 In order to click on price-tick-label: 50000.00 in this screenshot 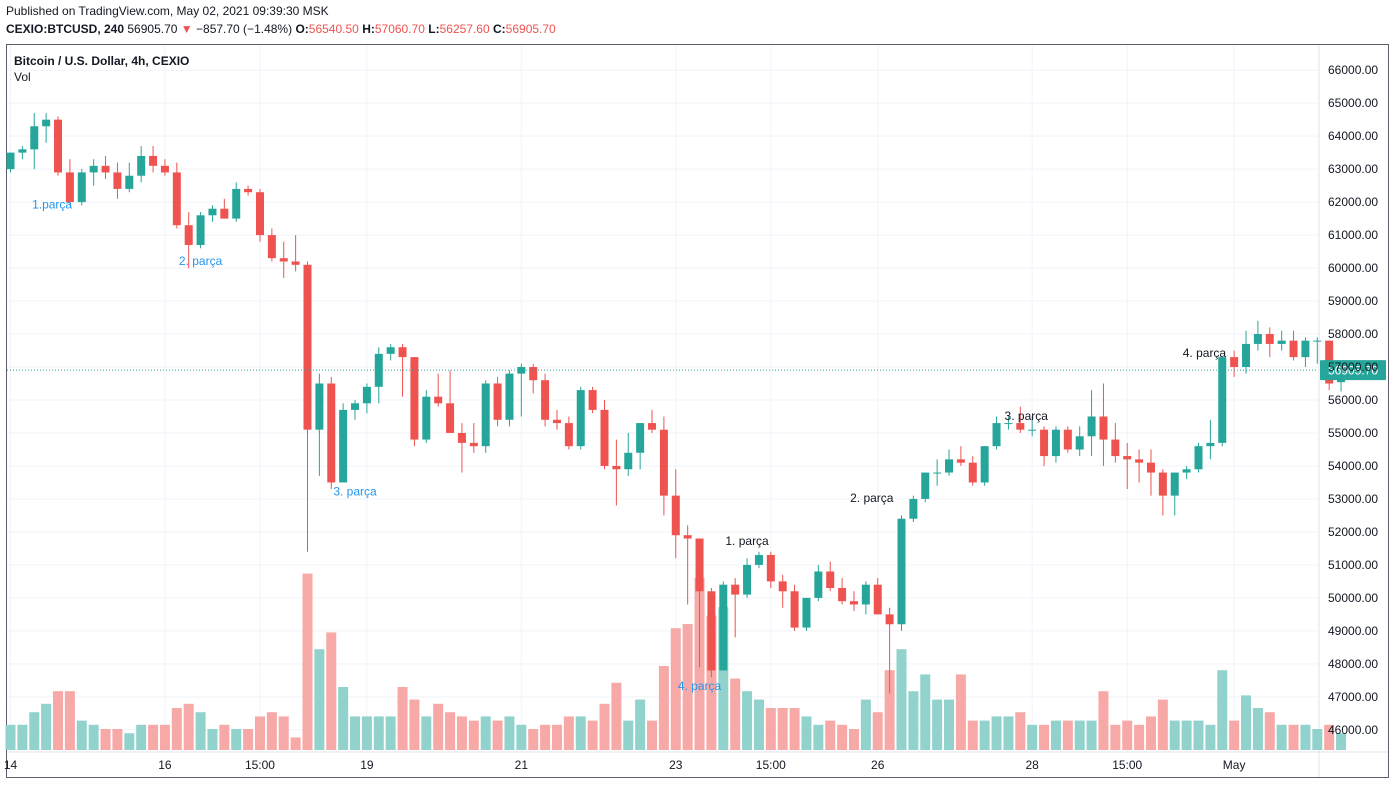, I will do `click(1353, 598)`.